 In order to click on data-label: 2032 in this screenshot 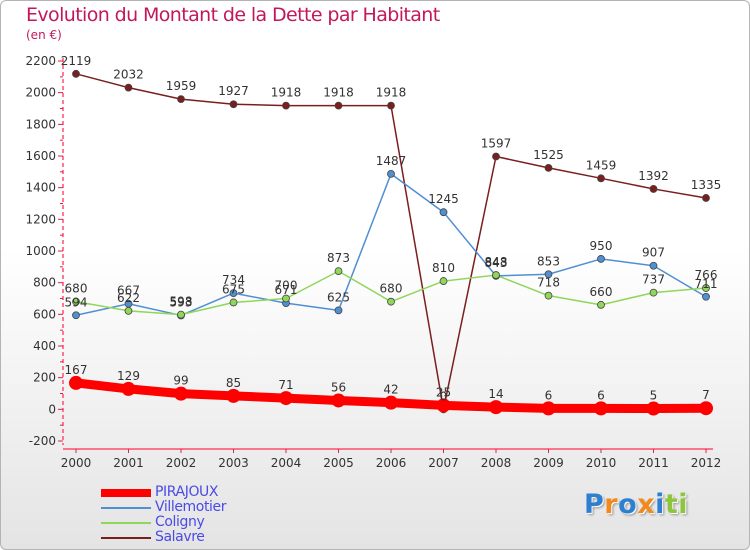, I will do `click(128, 75)`.